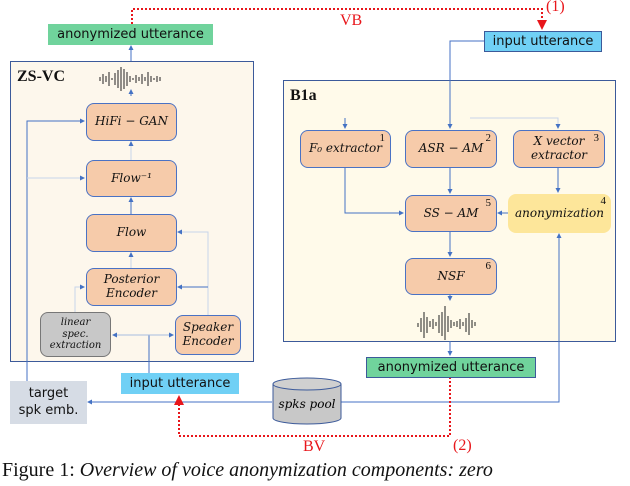  I want to click on f0-extractor-block: F₀ extractor 1, so click(345, 149).